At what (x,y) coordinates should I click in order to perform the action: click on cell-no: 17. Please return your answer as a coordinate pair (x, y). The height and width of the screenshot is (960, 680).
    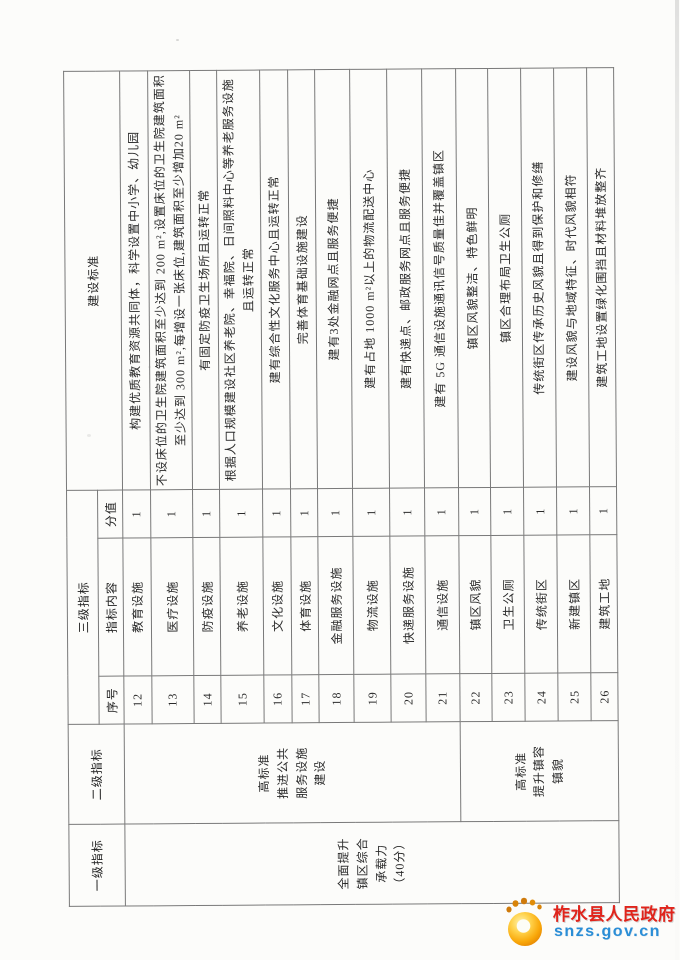
    Looking at the image, I should click on (305, 698).